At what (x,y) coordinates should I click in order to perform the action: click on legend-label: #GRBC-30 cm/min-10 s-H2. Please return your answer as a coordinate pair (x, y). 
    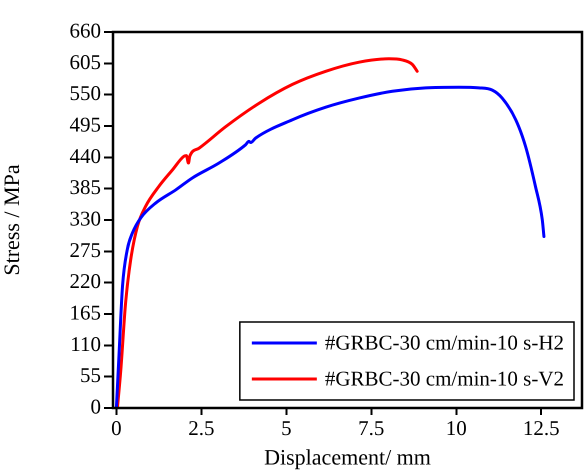
    Looking at the image, I should click on (444, 342).